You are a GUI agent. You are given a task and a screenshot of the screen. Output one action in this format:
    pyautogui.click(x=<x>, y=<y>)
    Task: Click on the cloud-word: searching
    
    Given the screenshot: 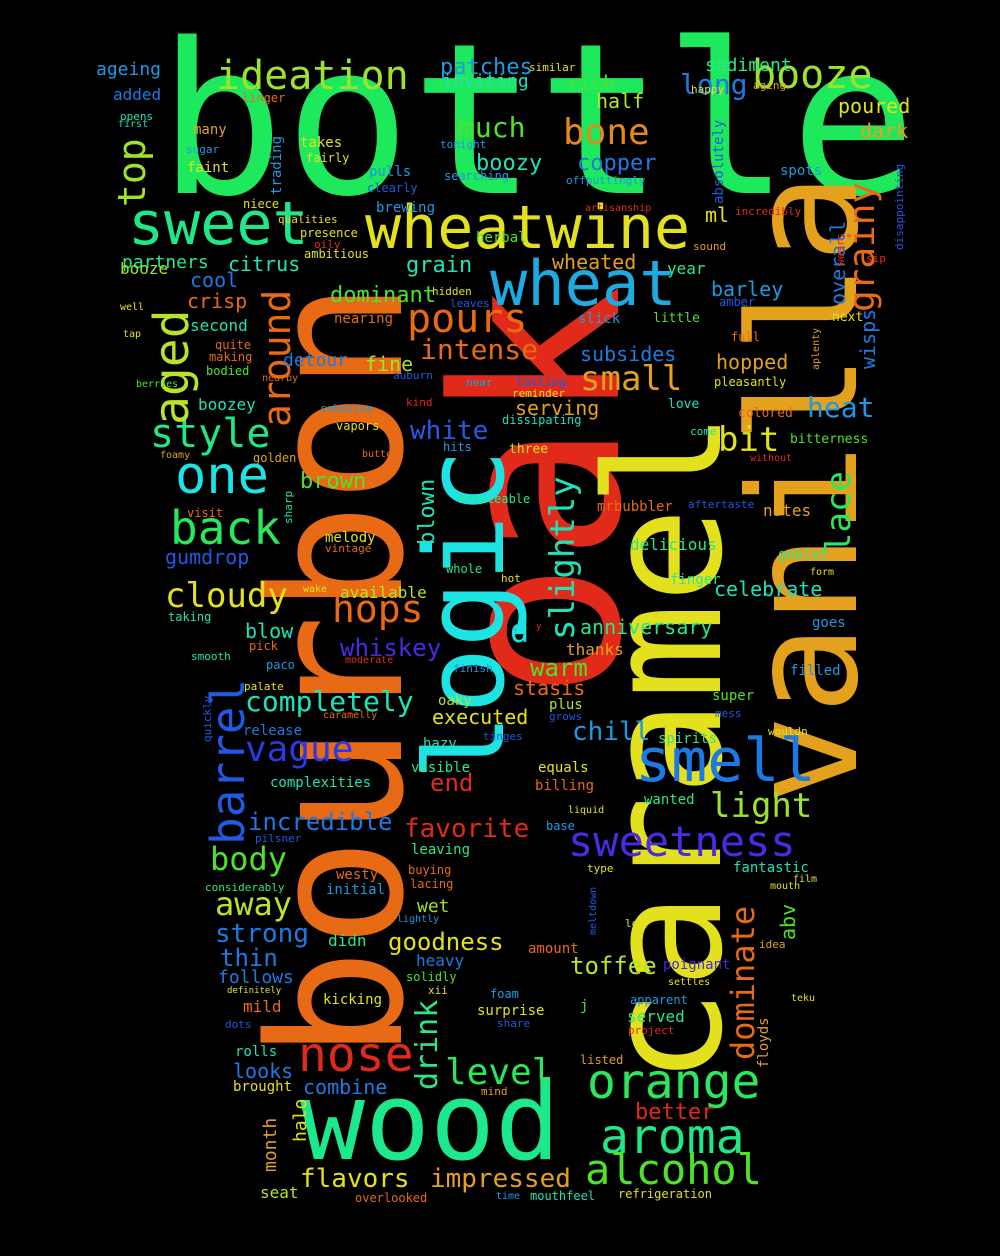 What is the action you would take?
    pyautogui.click(x=477, y=176)
    